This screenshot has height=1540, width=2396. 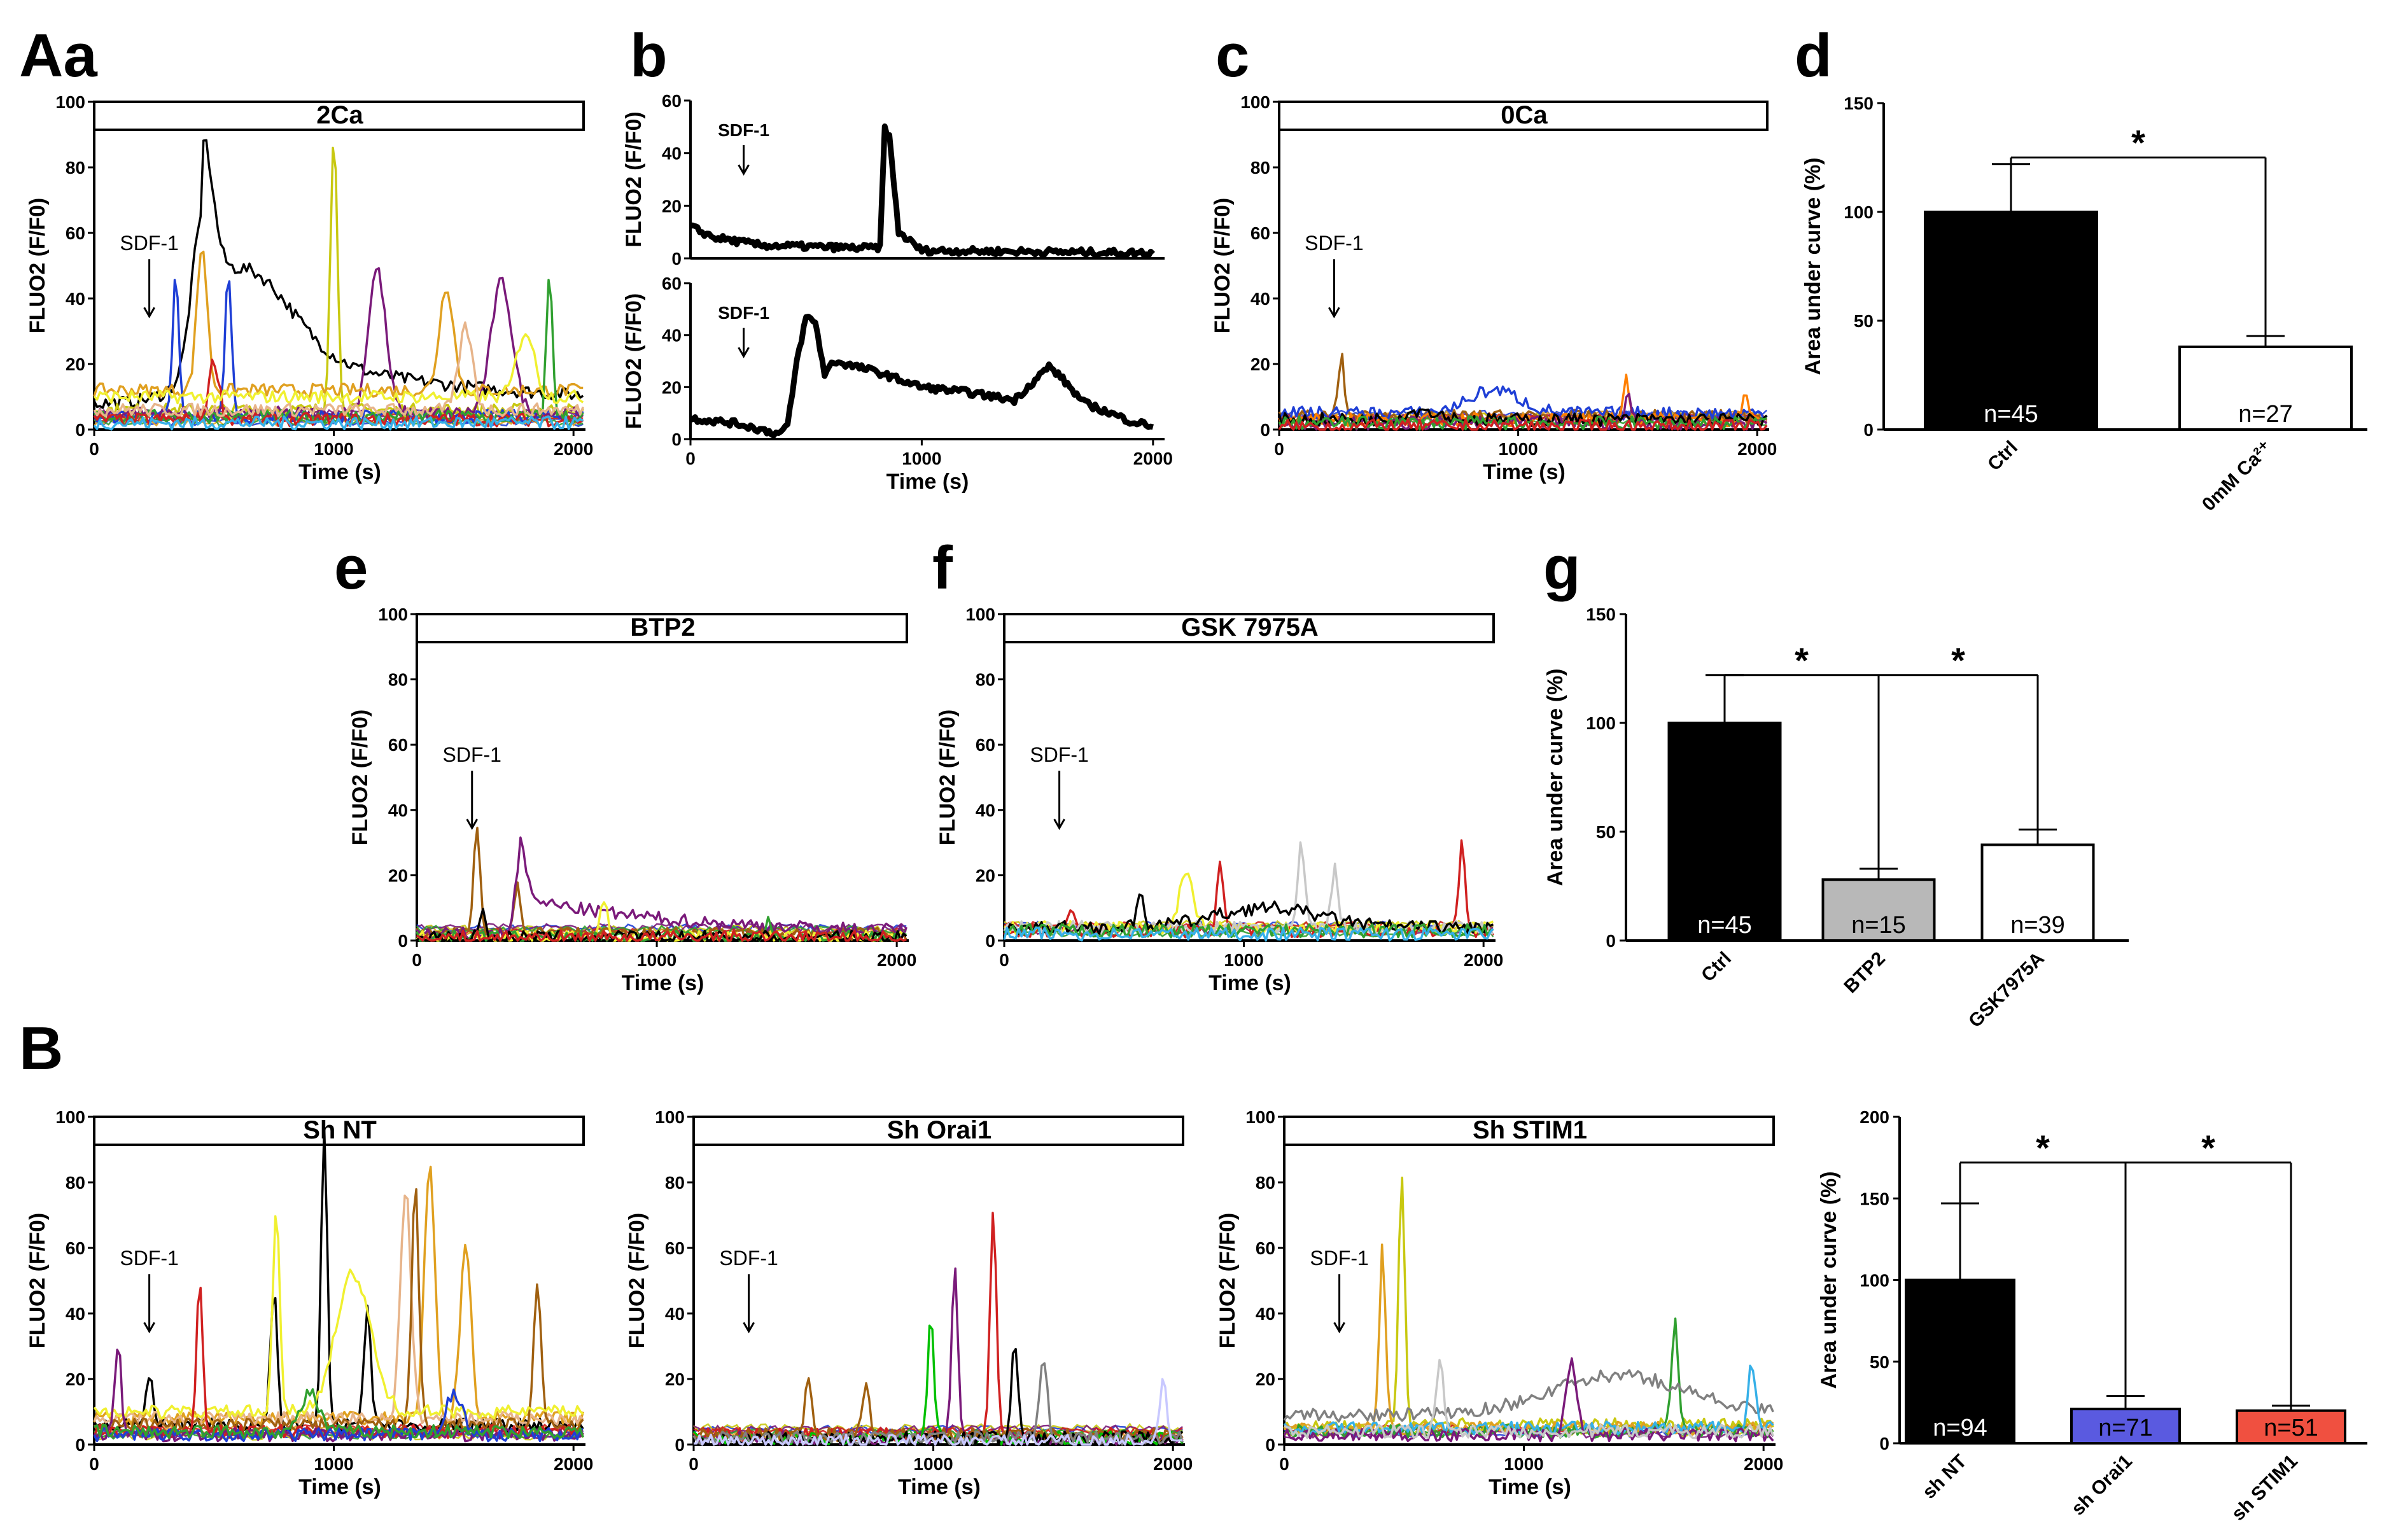 I want to click on y-tick-label-B4: 150, so click(x=1874, y=1198).